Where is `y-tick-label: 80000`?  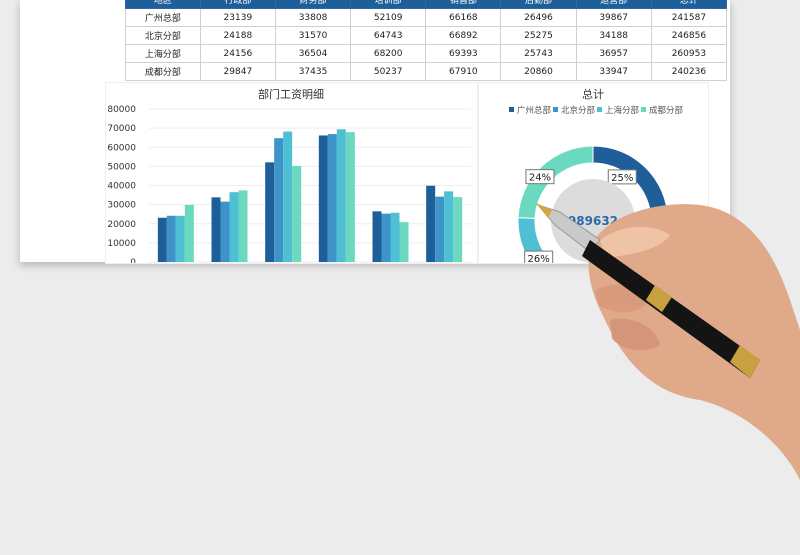 y-tick-label: 80000 is located at coordinates (121, 110).